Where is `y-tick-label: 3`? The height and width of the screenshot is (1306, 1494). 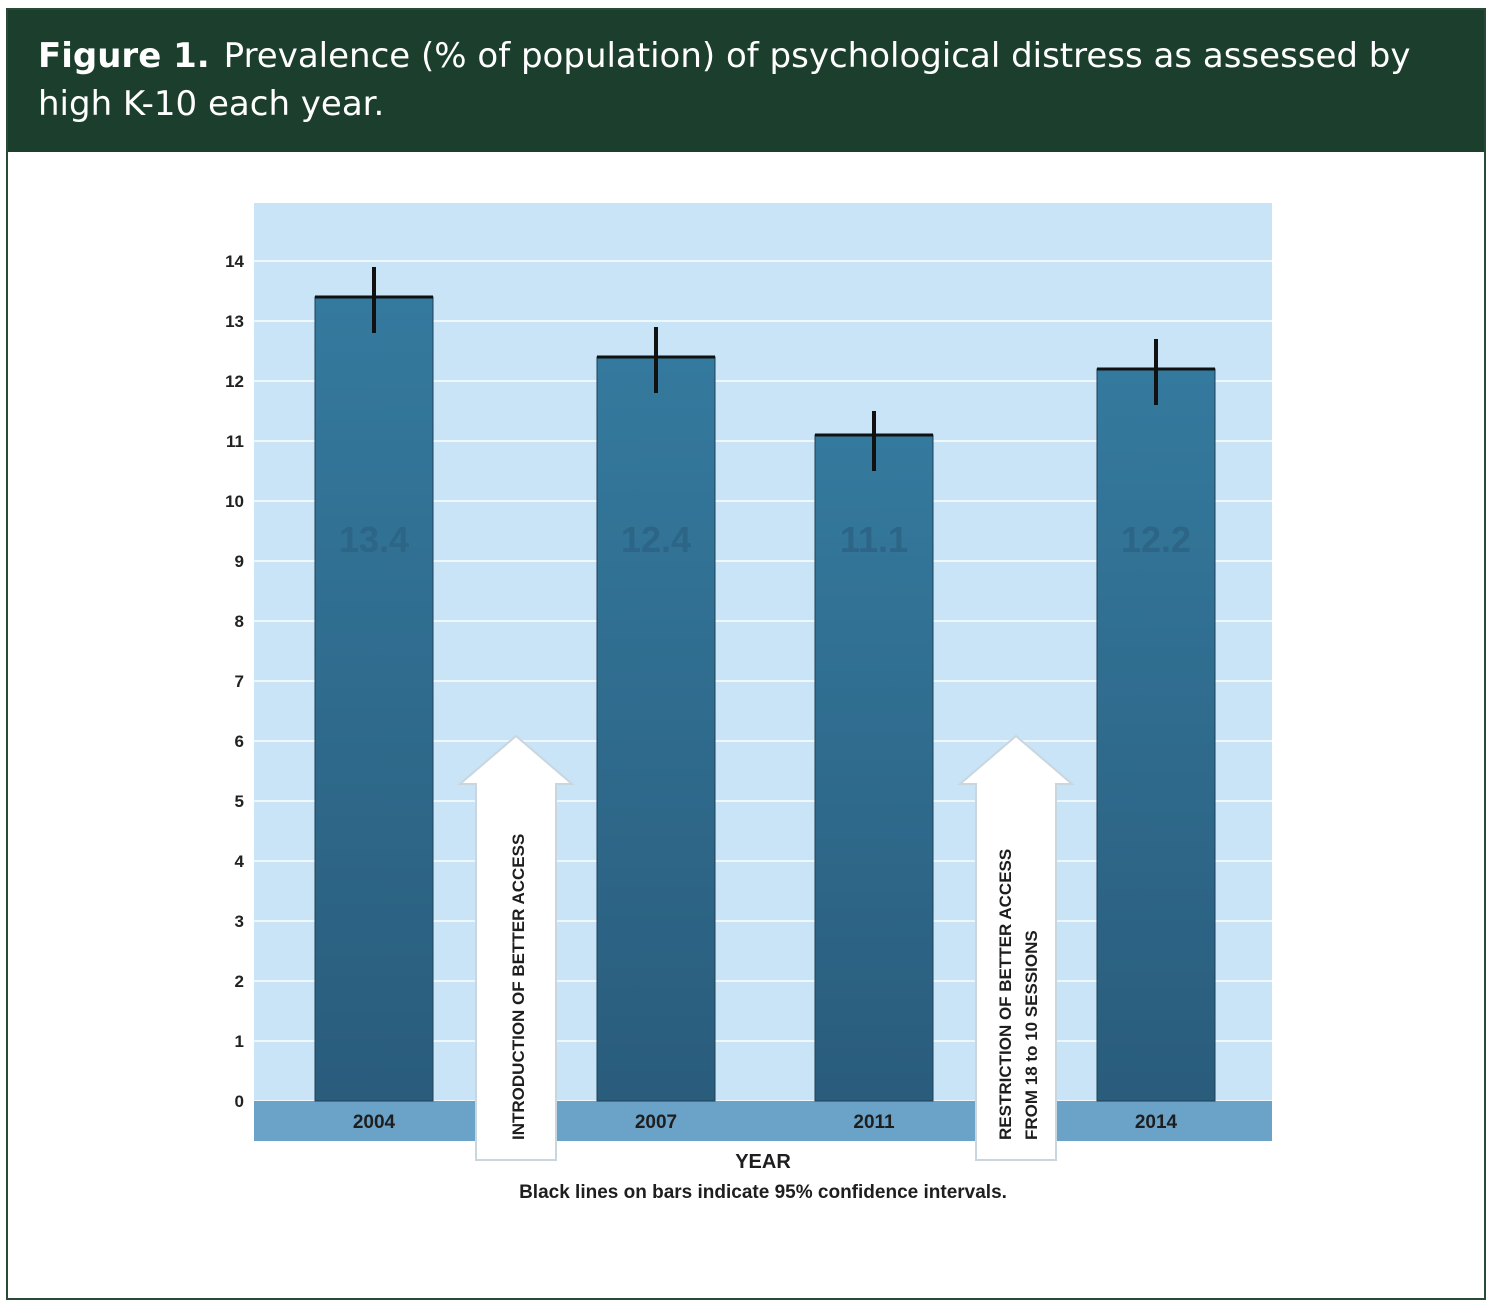
y-tick-label: 3 is located at coordinates (239, 921).